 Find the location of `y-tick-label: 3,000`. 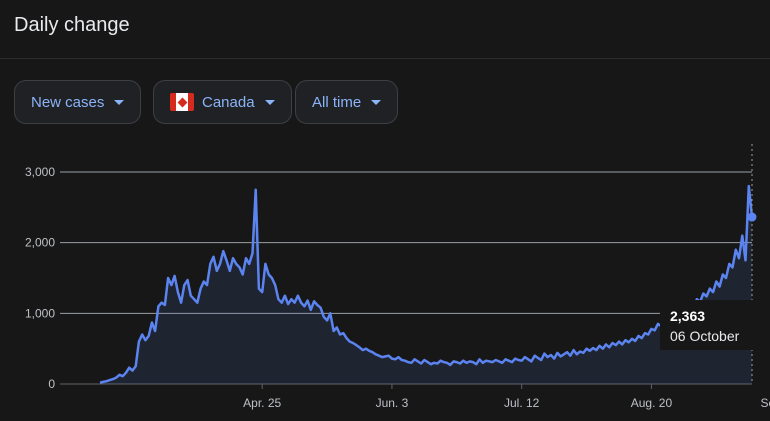

y-tick-label: 3,000 is located at coordinates (40, 172).